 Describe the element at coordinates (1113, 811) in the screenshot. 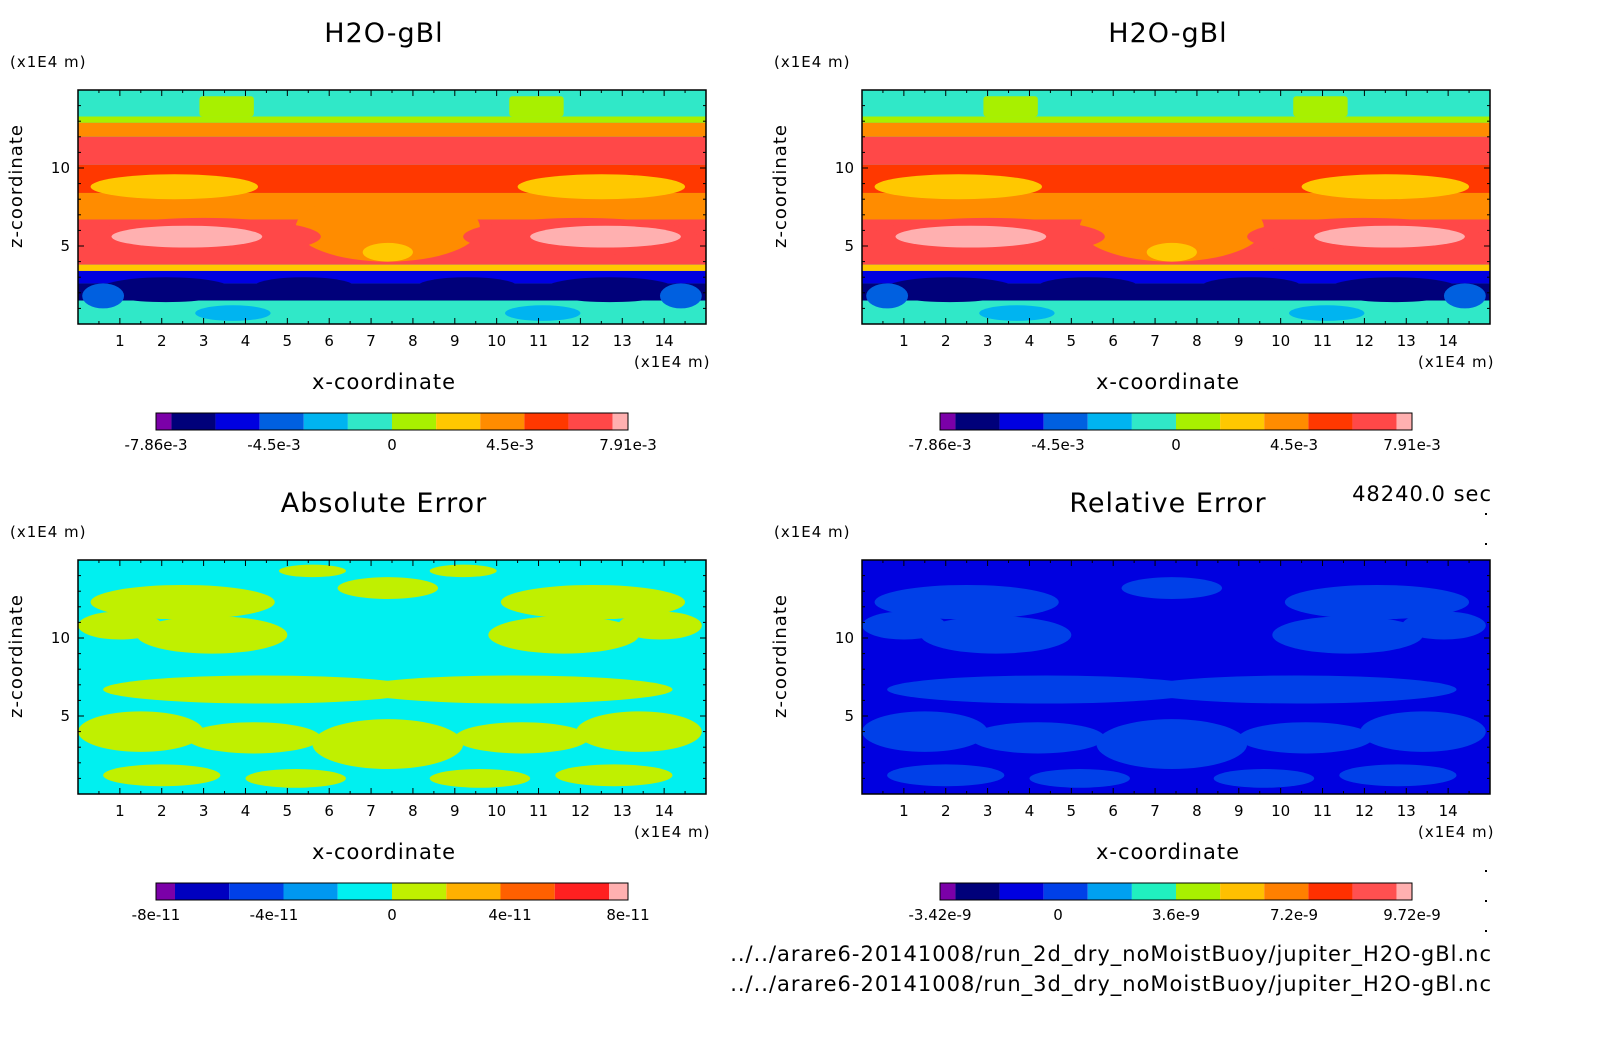

I see `x-tick-label: 6` at that location.